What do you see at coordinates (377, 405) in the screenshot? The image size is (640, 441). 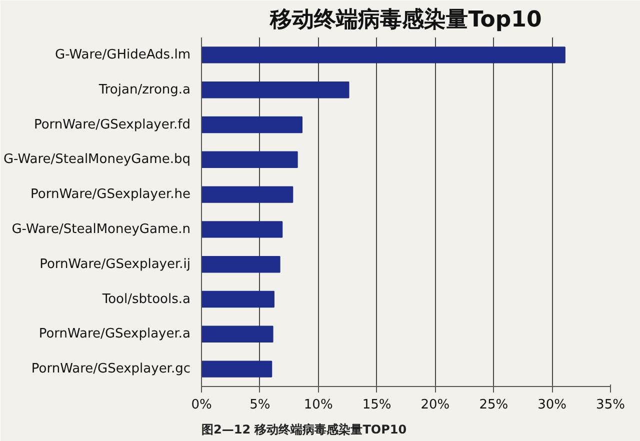 I see `x-tick-label: 15%` at bounding box center [377, 405].